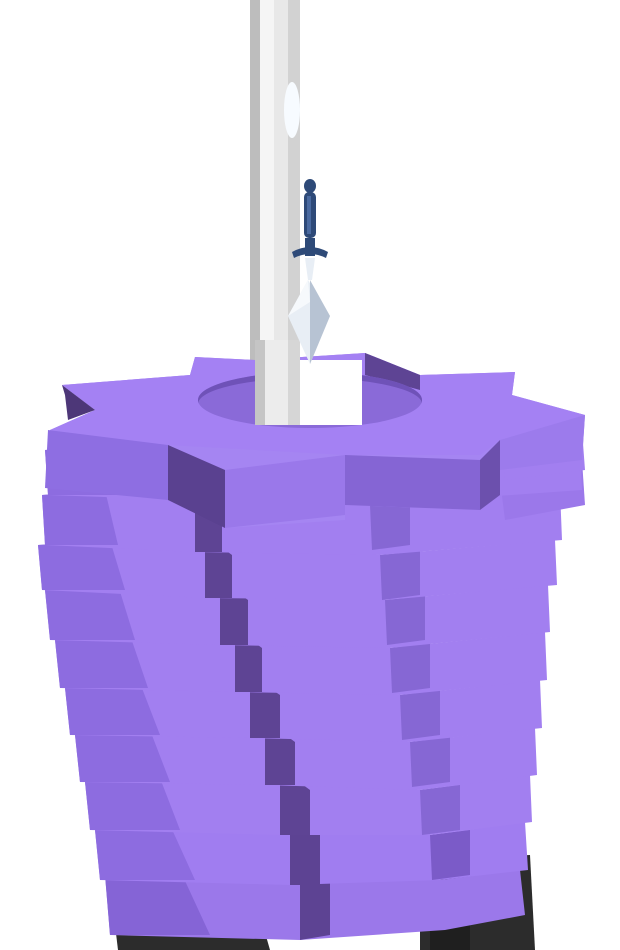 Image resolution: width=620 pixels, height=950 pixels. I want to click on pole-stub, so click(277, 382).